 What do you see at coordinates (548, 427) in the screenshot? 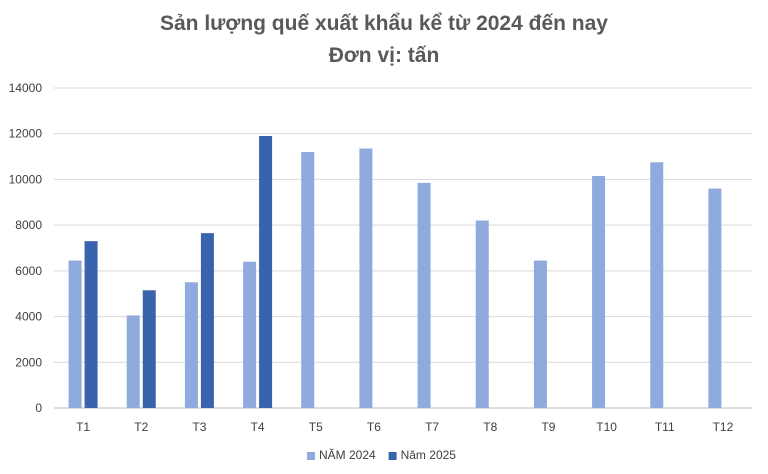
I see `x-tick-label: T9` at bounding box center [548, 427].